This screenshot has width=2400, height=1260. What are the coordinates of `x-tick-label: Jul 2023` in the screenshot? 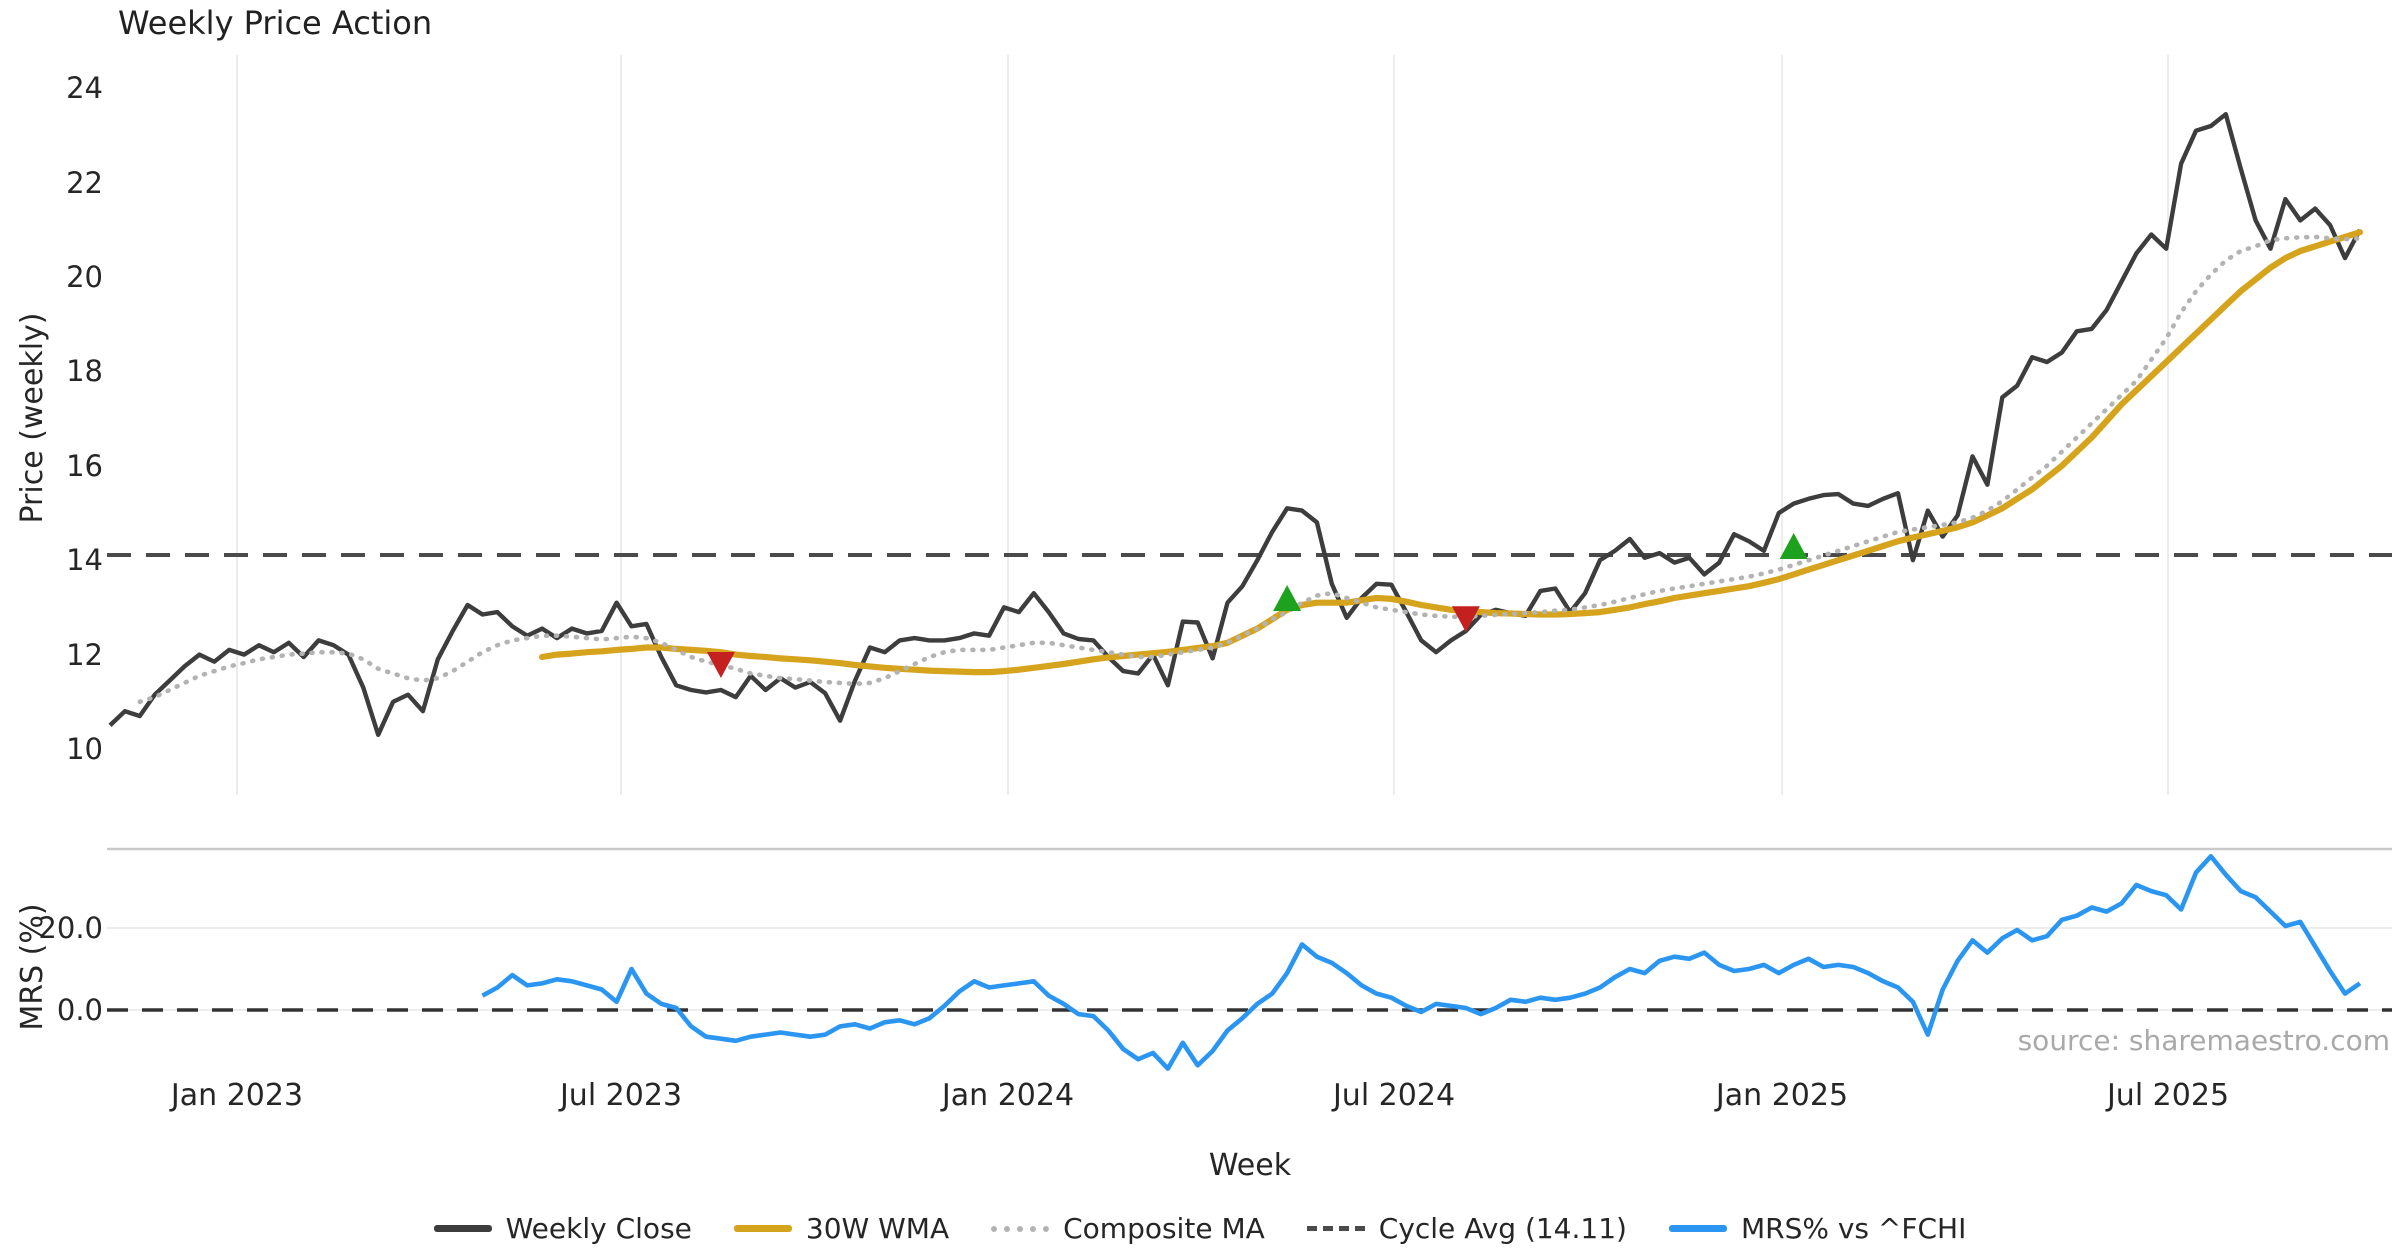 It's located at (621, 1095).